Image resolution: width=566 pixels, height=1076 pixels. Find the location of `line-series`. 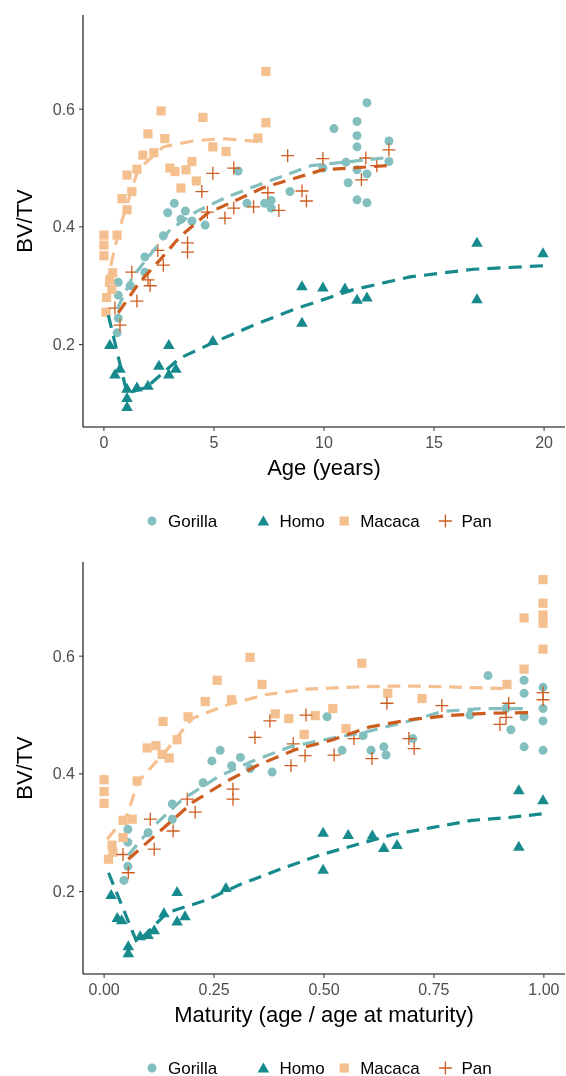

line-series is located at coordinates (325, 878).